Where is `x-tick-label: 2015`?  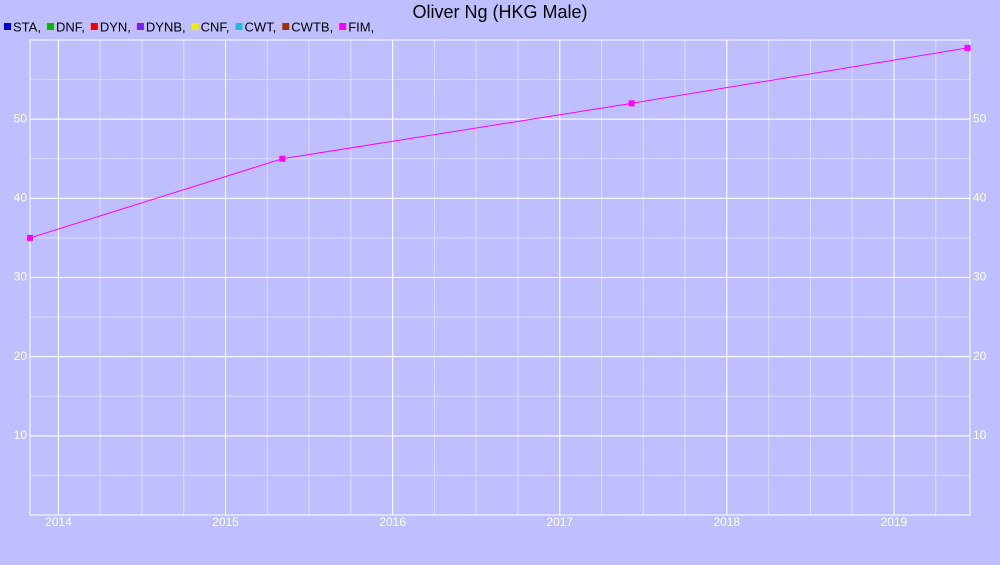
x-tick-label: 2015 is located at coordinates (225, 522).